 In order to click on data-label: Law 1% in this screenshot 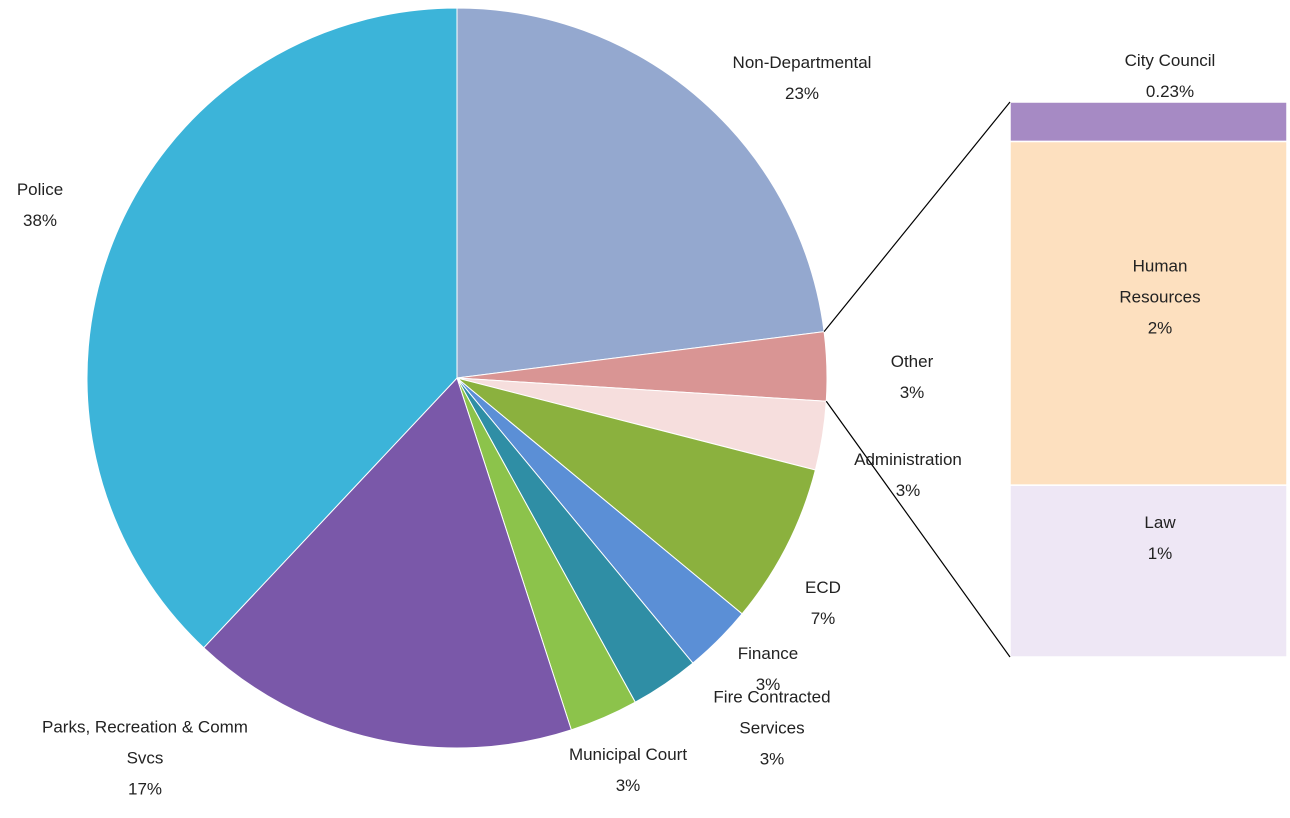, I will do `click(1160, 538)`.